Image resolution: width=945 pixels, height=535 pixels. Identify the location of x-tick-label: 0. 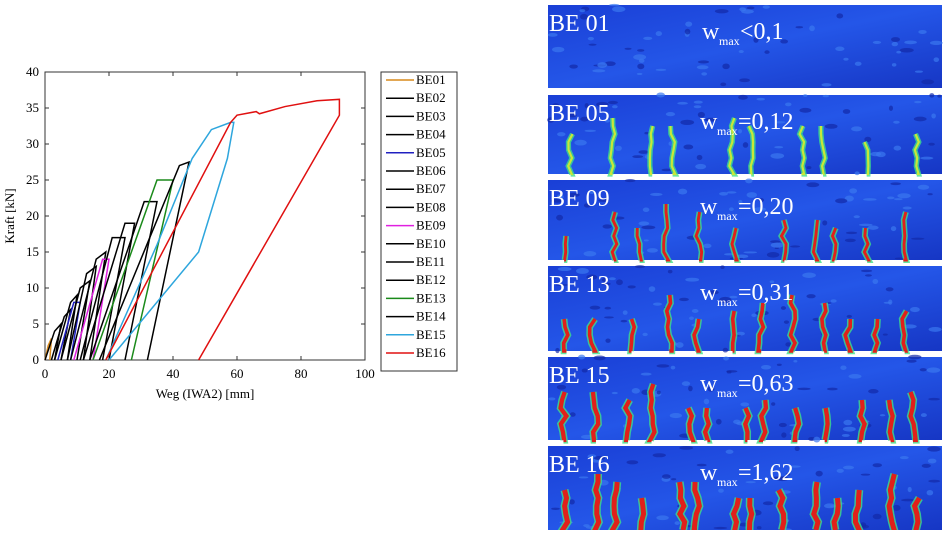
(45, 373).